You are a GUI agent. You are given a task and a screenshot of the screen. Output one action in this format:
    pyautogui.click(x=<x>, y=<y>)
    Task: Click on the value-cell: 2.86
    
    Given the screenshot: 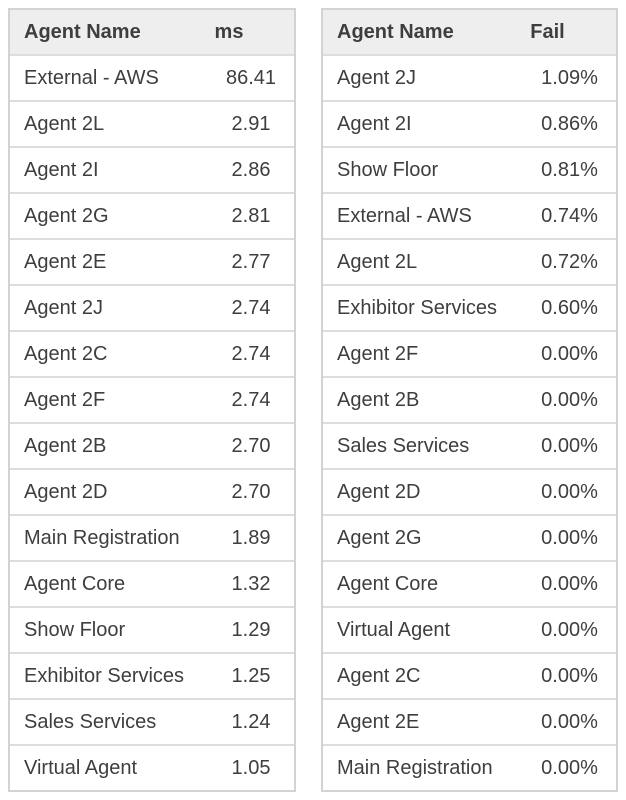 What is the action you would take?
    pyautogui.click(x=251, y=171)
    